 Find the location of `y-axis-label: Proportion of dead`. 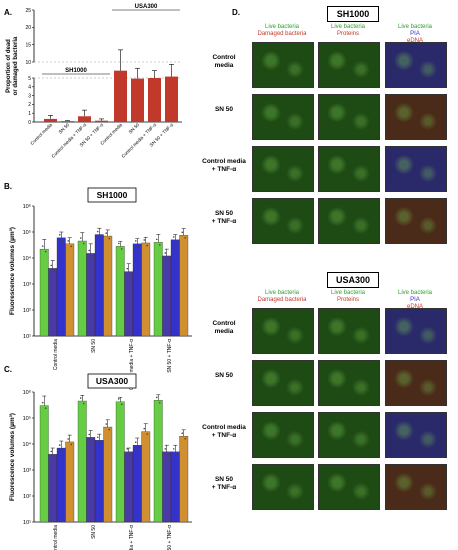

y-axis-label: Proportion of dead is located at coordinates (9, 66).